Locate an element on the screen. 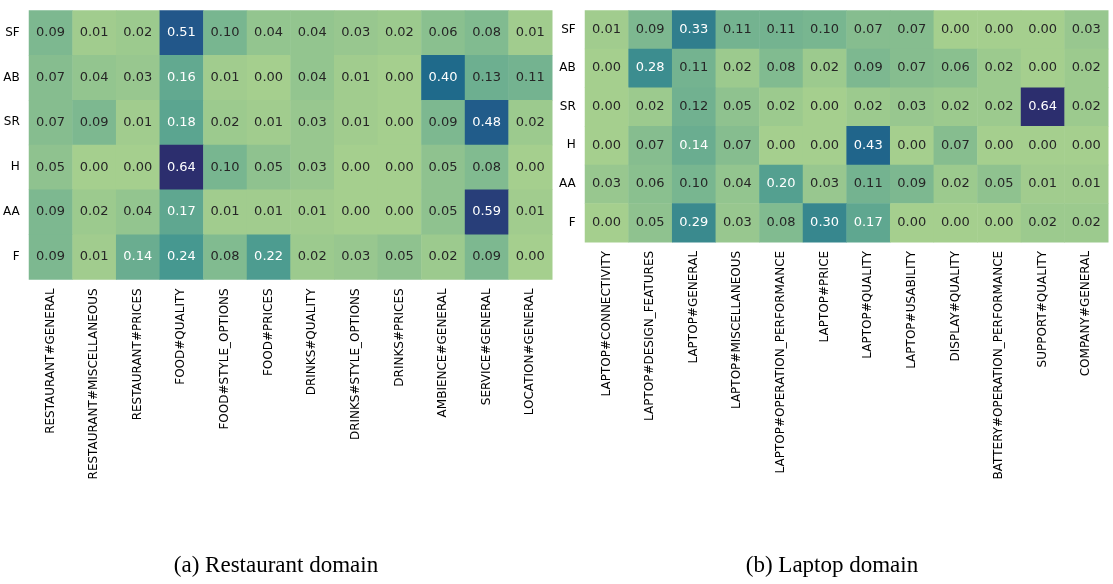  data-label: 0.13 is located at coordinates (487, 76).